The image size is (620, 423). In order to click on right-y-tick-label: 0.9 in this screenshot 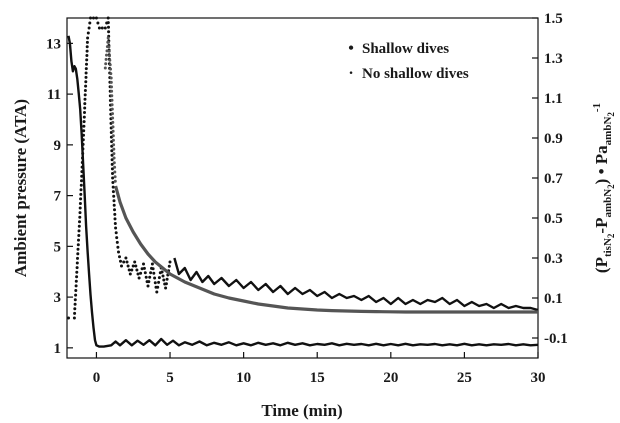, I will do `click(553, 139)`.